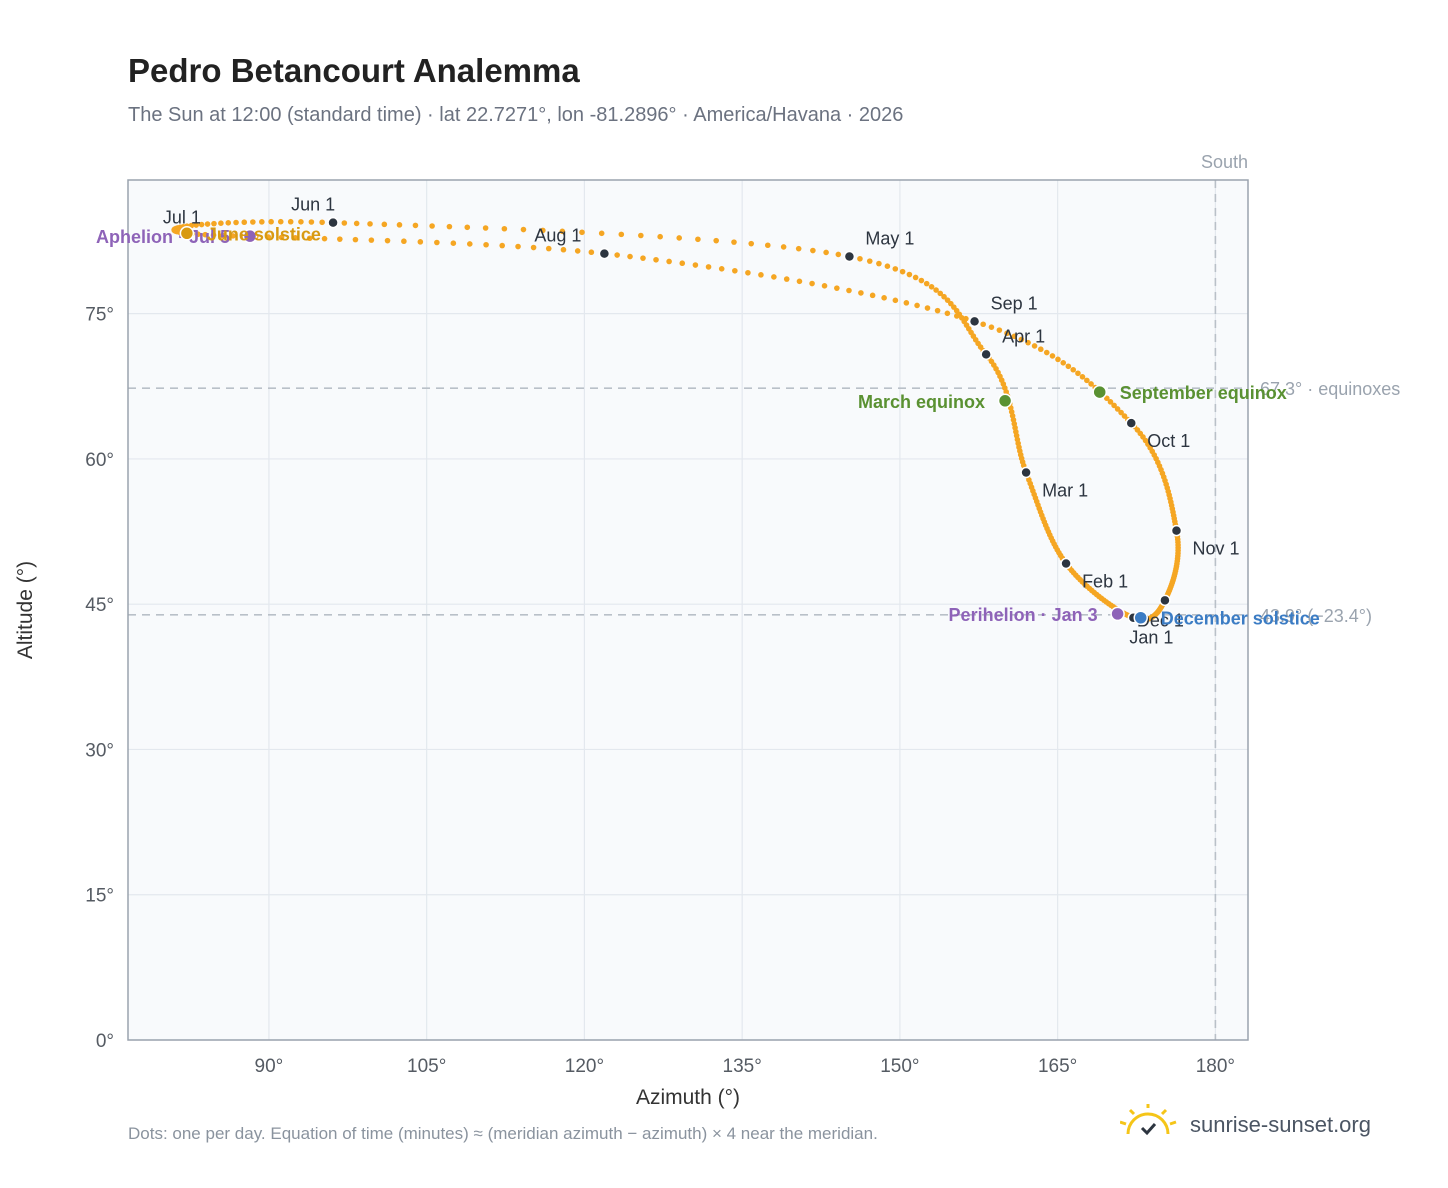  What do you see at coordinates (99, 460) in the screenshot?
I see `y-tick-label: 60°` at bounding box center [99, 460].